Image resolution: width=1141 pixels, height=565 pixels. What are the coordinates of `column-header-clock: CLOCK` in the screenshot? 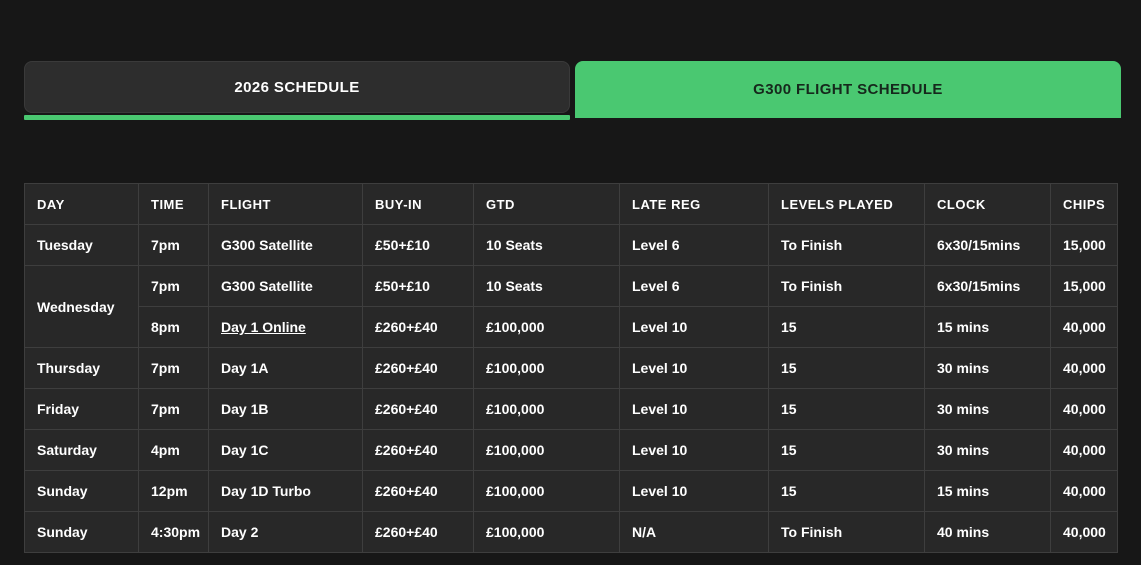 It's located at (987, 204).